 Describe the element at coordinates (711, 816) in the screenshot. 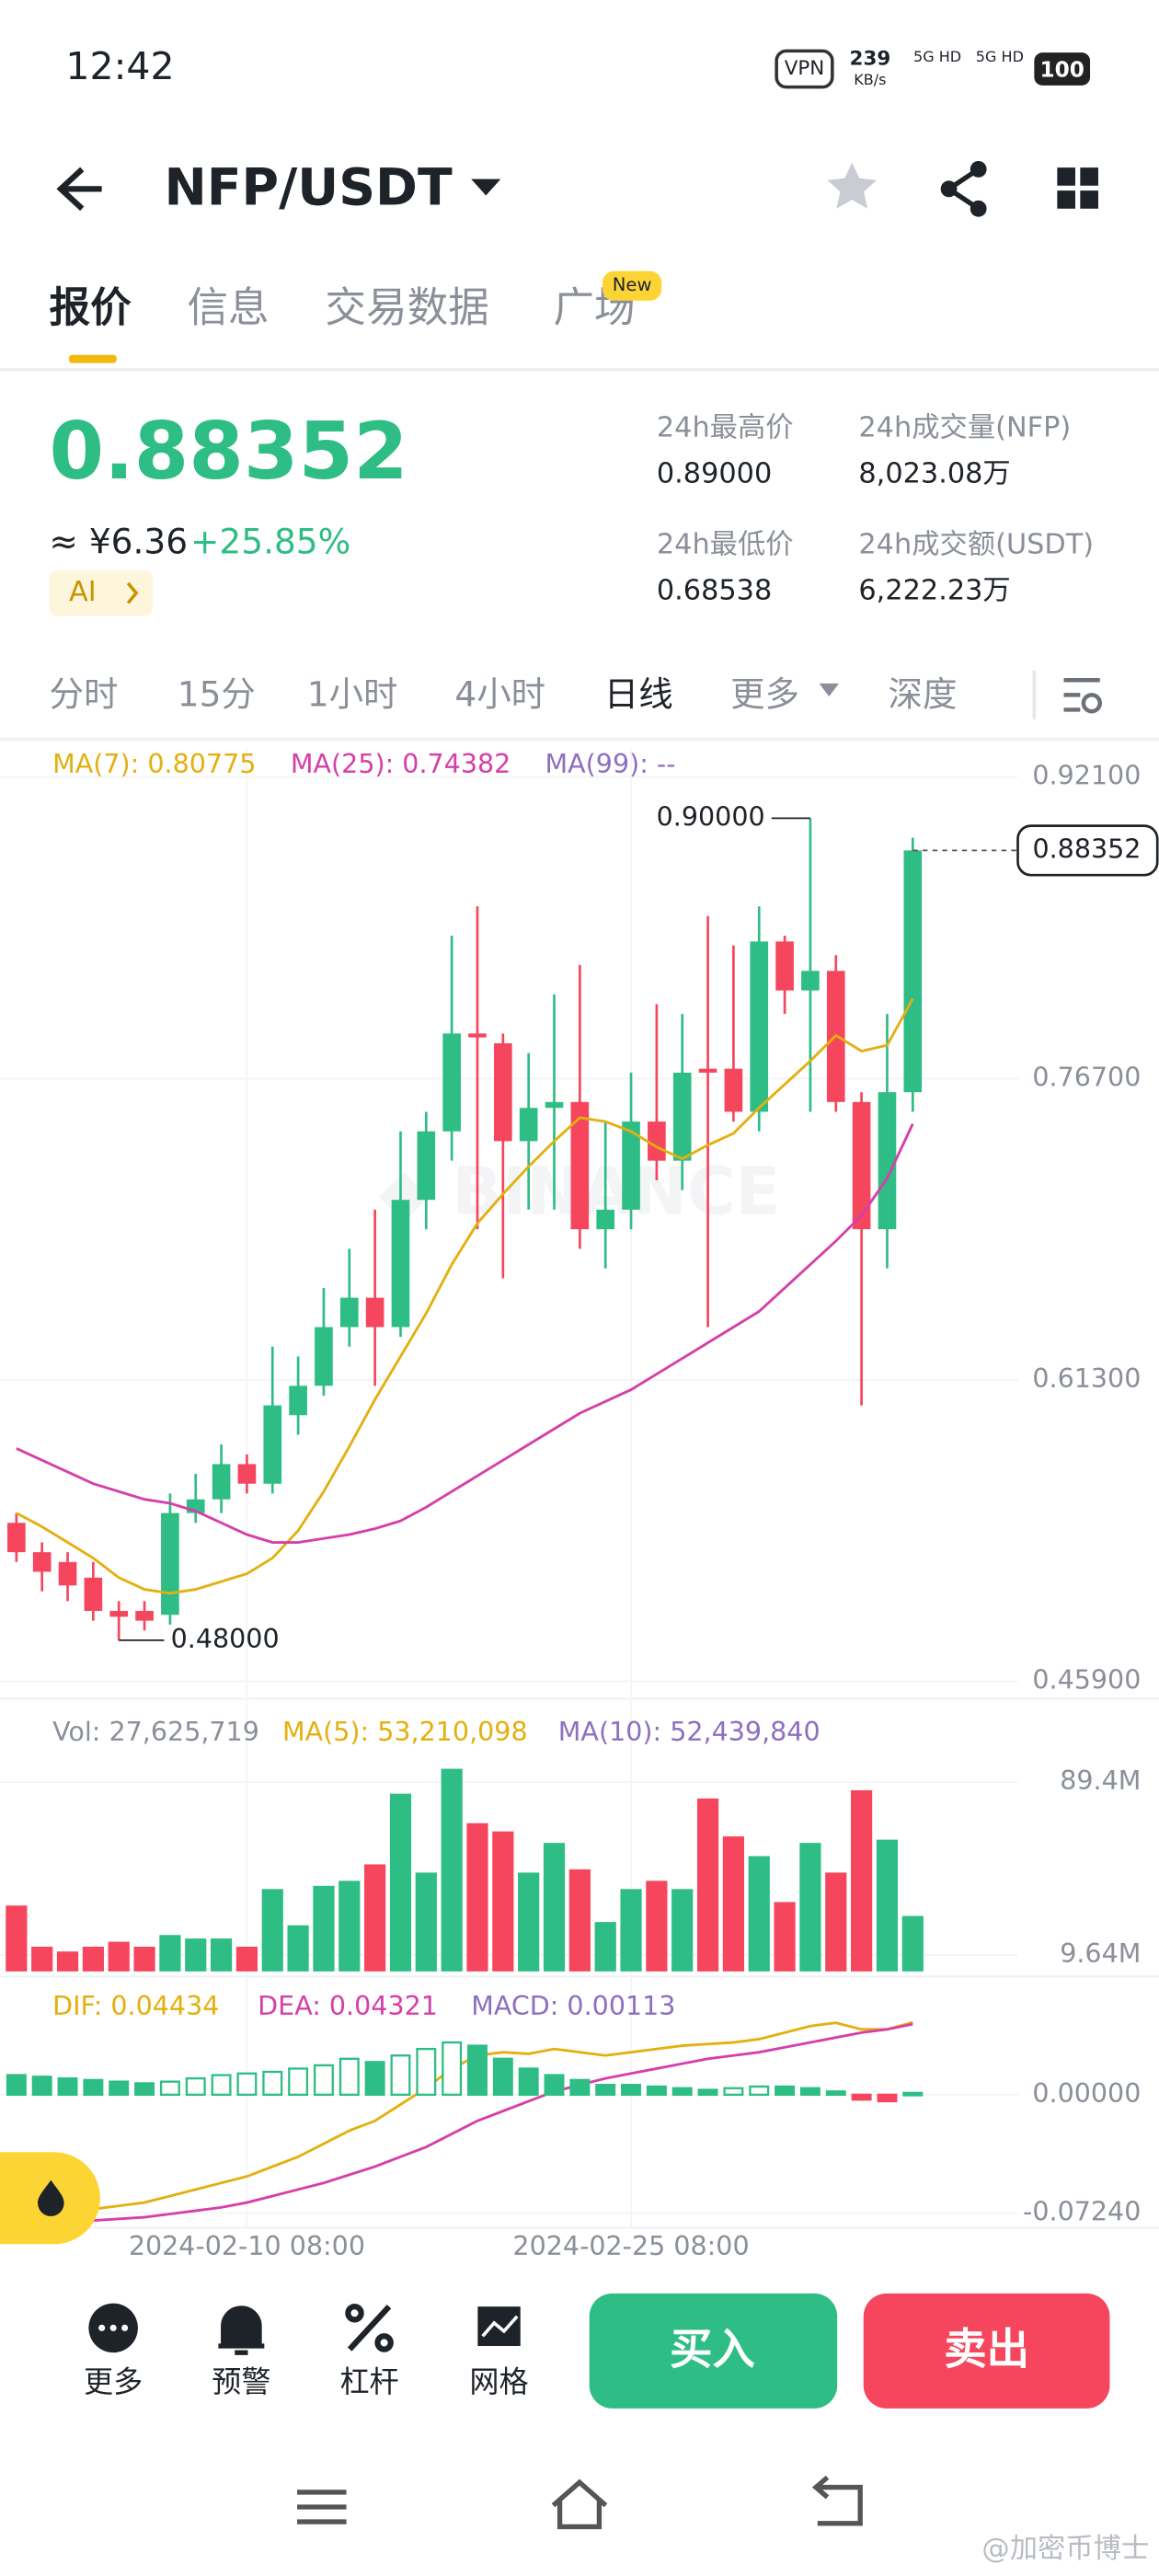

I see `max-label: 0.90000` at that location.